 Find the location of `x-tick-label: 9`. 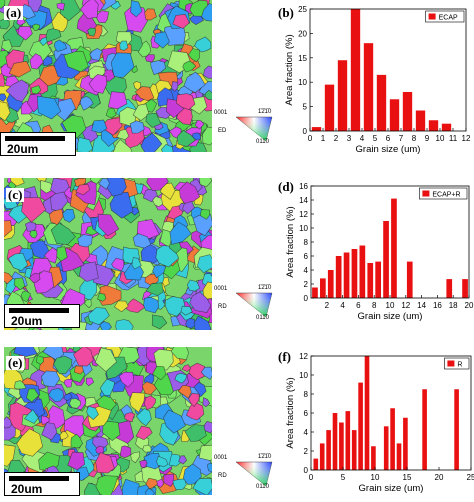

x-tick-label: 9 is located at coordinates (427, 138).